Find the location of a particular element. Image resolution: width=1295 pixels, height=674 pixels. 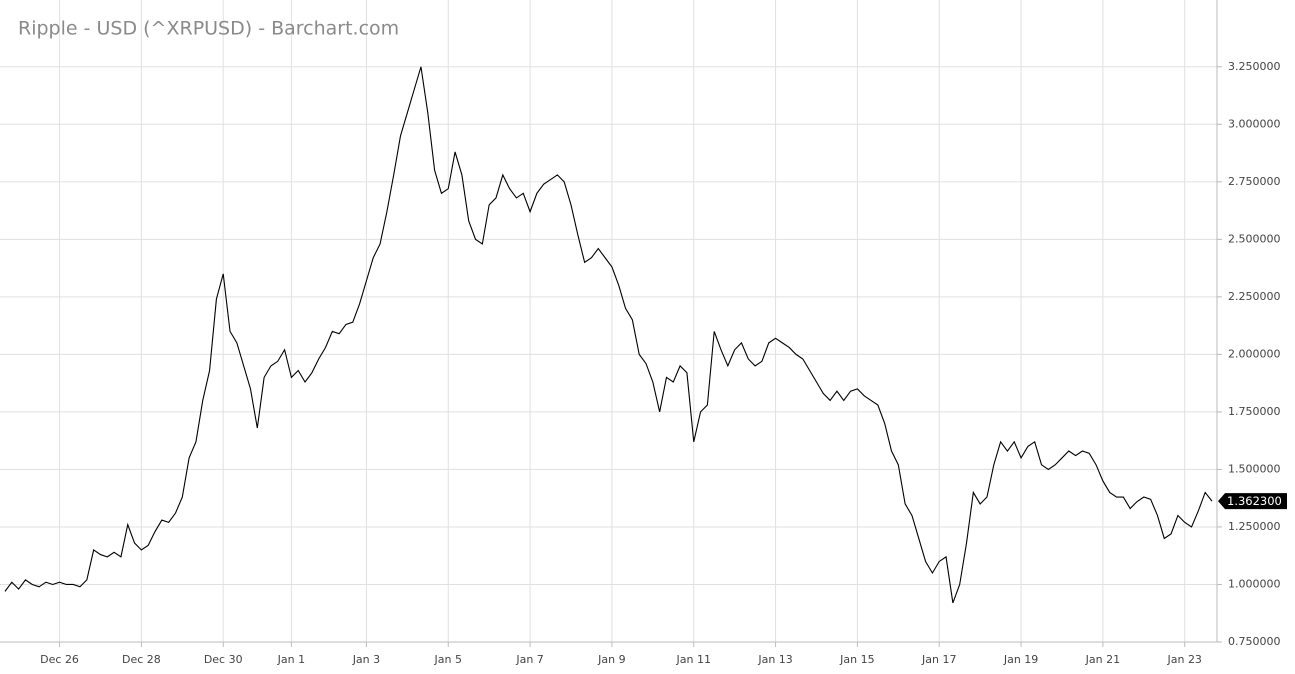

y-tick-label: 2.000000 is located at coordinates (1254, 353).